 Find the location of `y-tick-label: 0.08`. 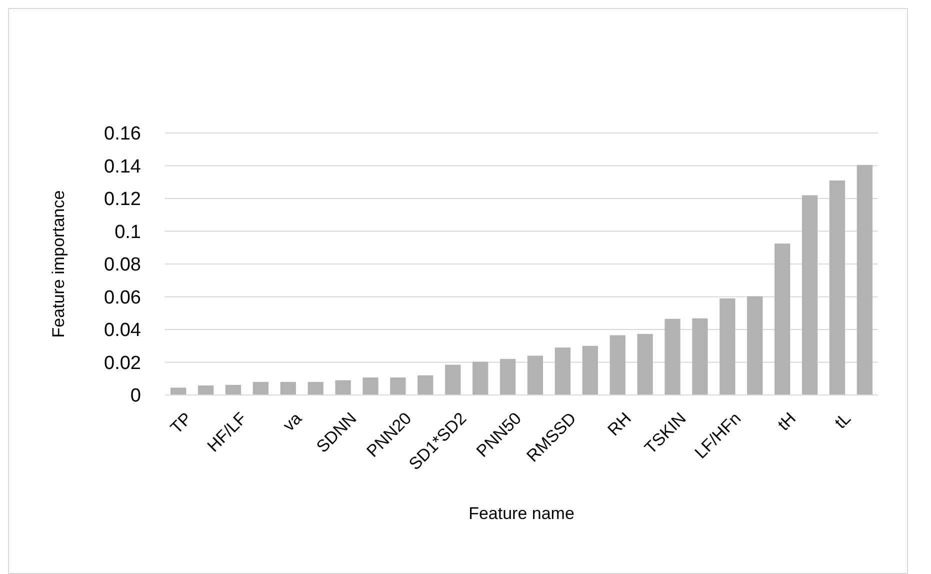

y-tick-label: 0.08 is located at coordinates (122, 265).